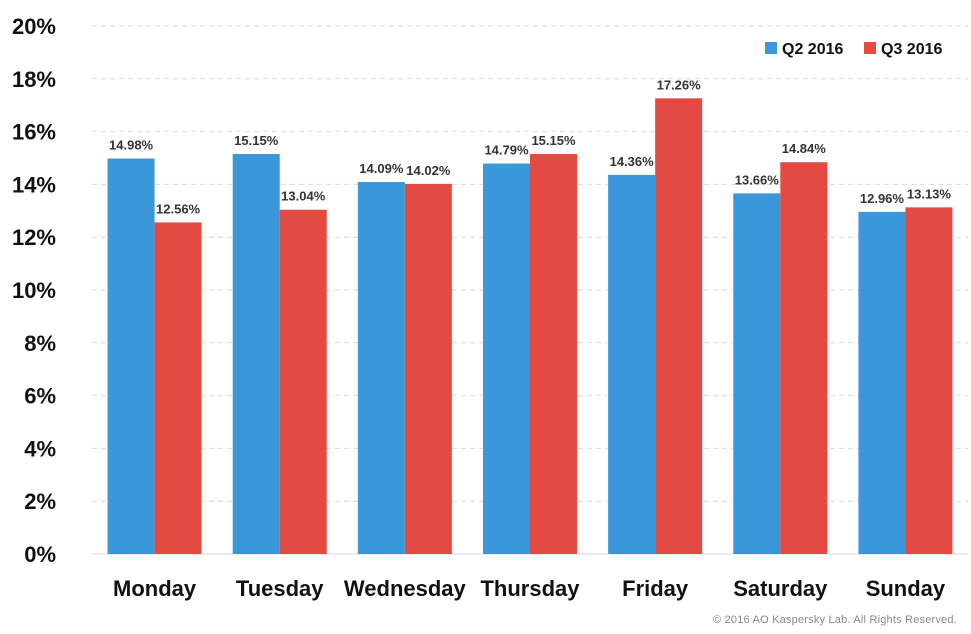  What do you see at coordinates (40, 396) in the screenshot?
I see `y-tick-label: 6%` at bounding box center [40, 396].